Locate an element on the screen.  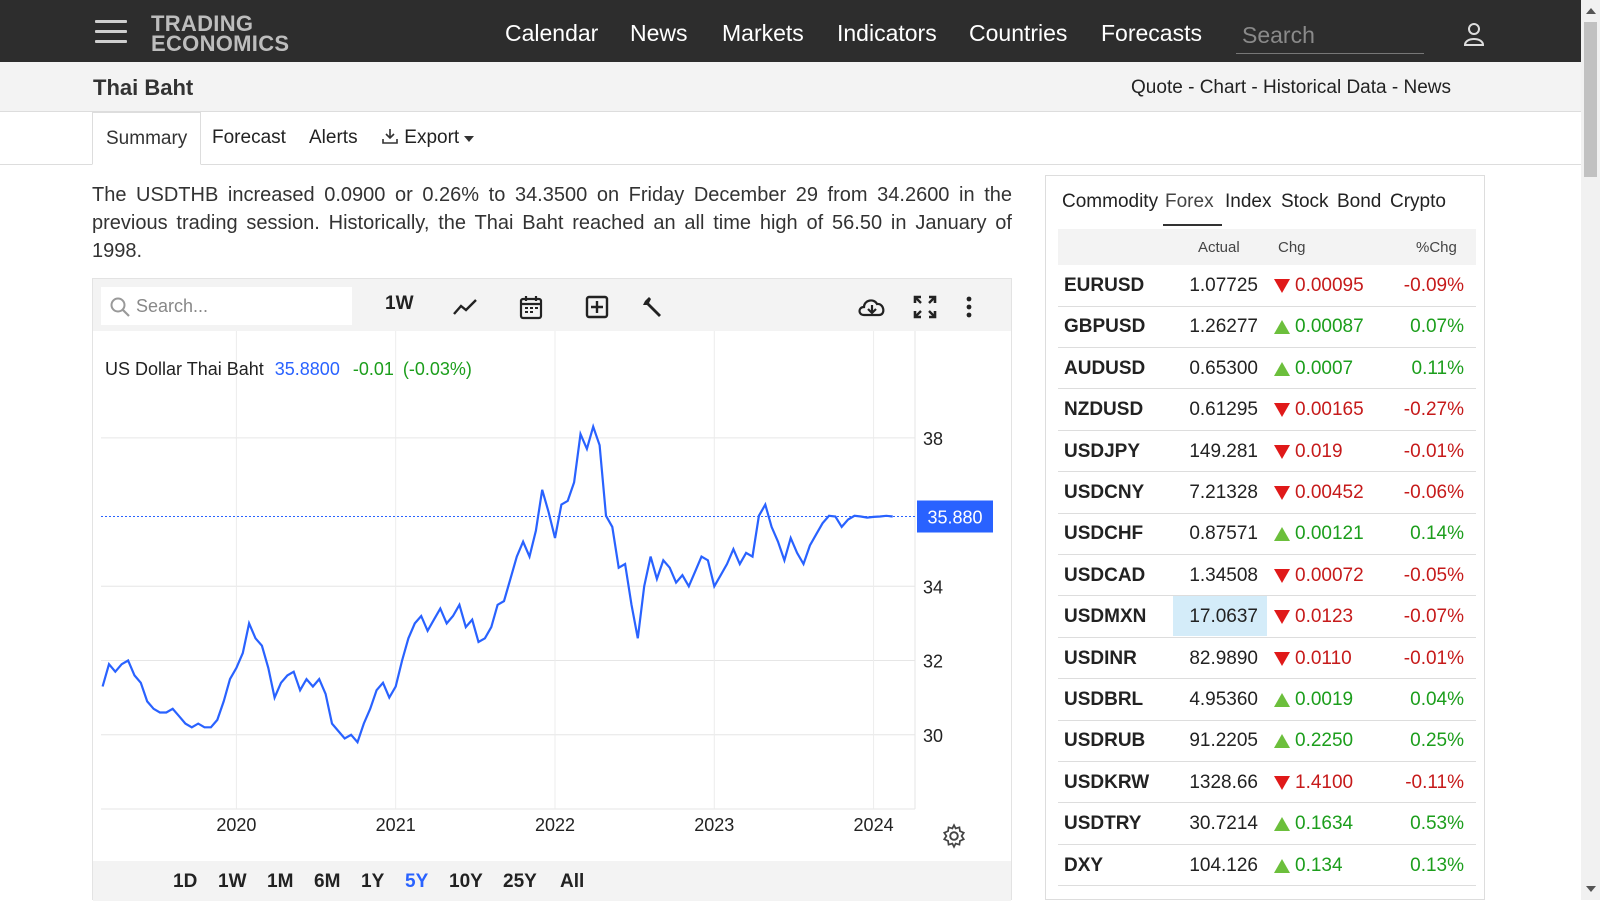
x-tick-label: 2020 is located at coordinates (236, 825).